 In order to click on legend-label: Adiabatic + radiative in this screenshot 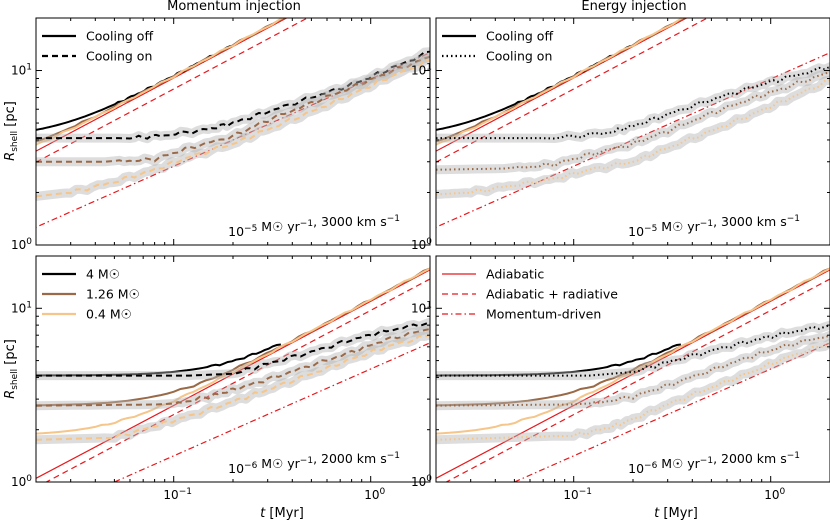, I will do `click(552, 294)`.